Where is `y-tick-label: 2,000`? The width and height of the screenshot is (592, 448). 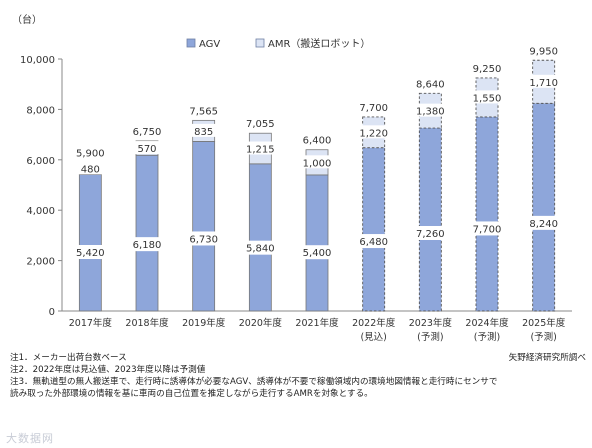
y-tick-label: 2,000 is located at coordinates (40, 262).